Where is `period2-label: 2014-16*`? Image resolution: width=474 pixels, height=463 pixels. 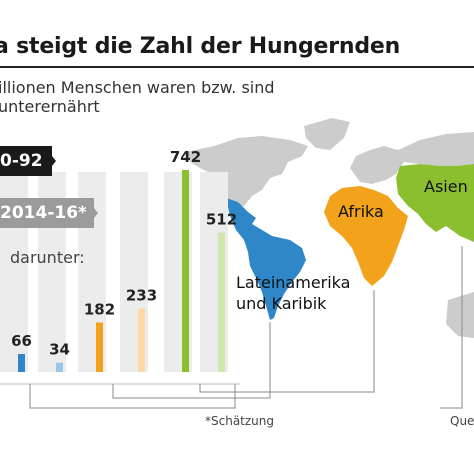
period2-label: 2014-16* is located at coordinates (43, 213).